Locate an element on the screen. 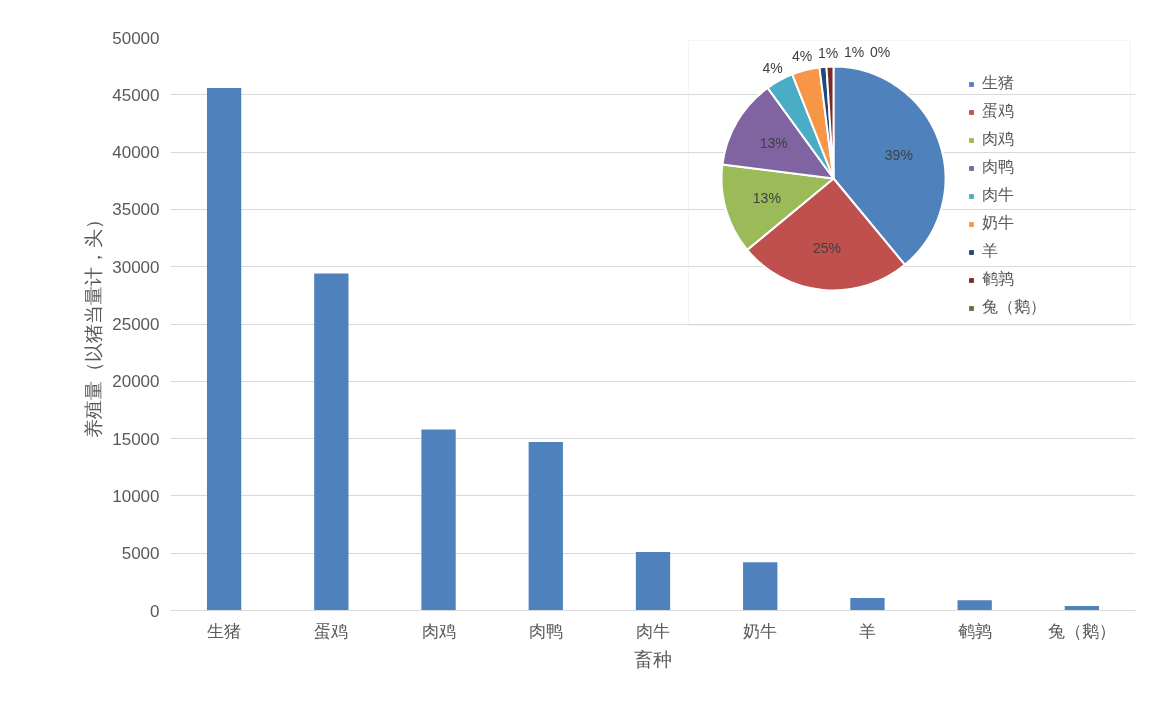 The height and width of the screenshot is (717, 1155). y-tick-label: 10000 is located at coordinates (136, 496).